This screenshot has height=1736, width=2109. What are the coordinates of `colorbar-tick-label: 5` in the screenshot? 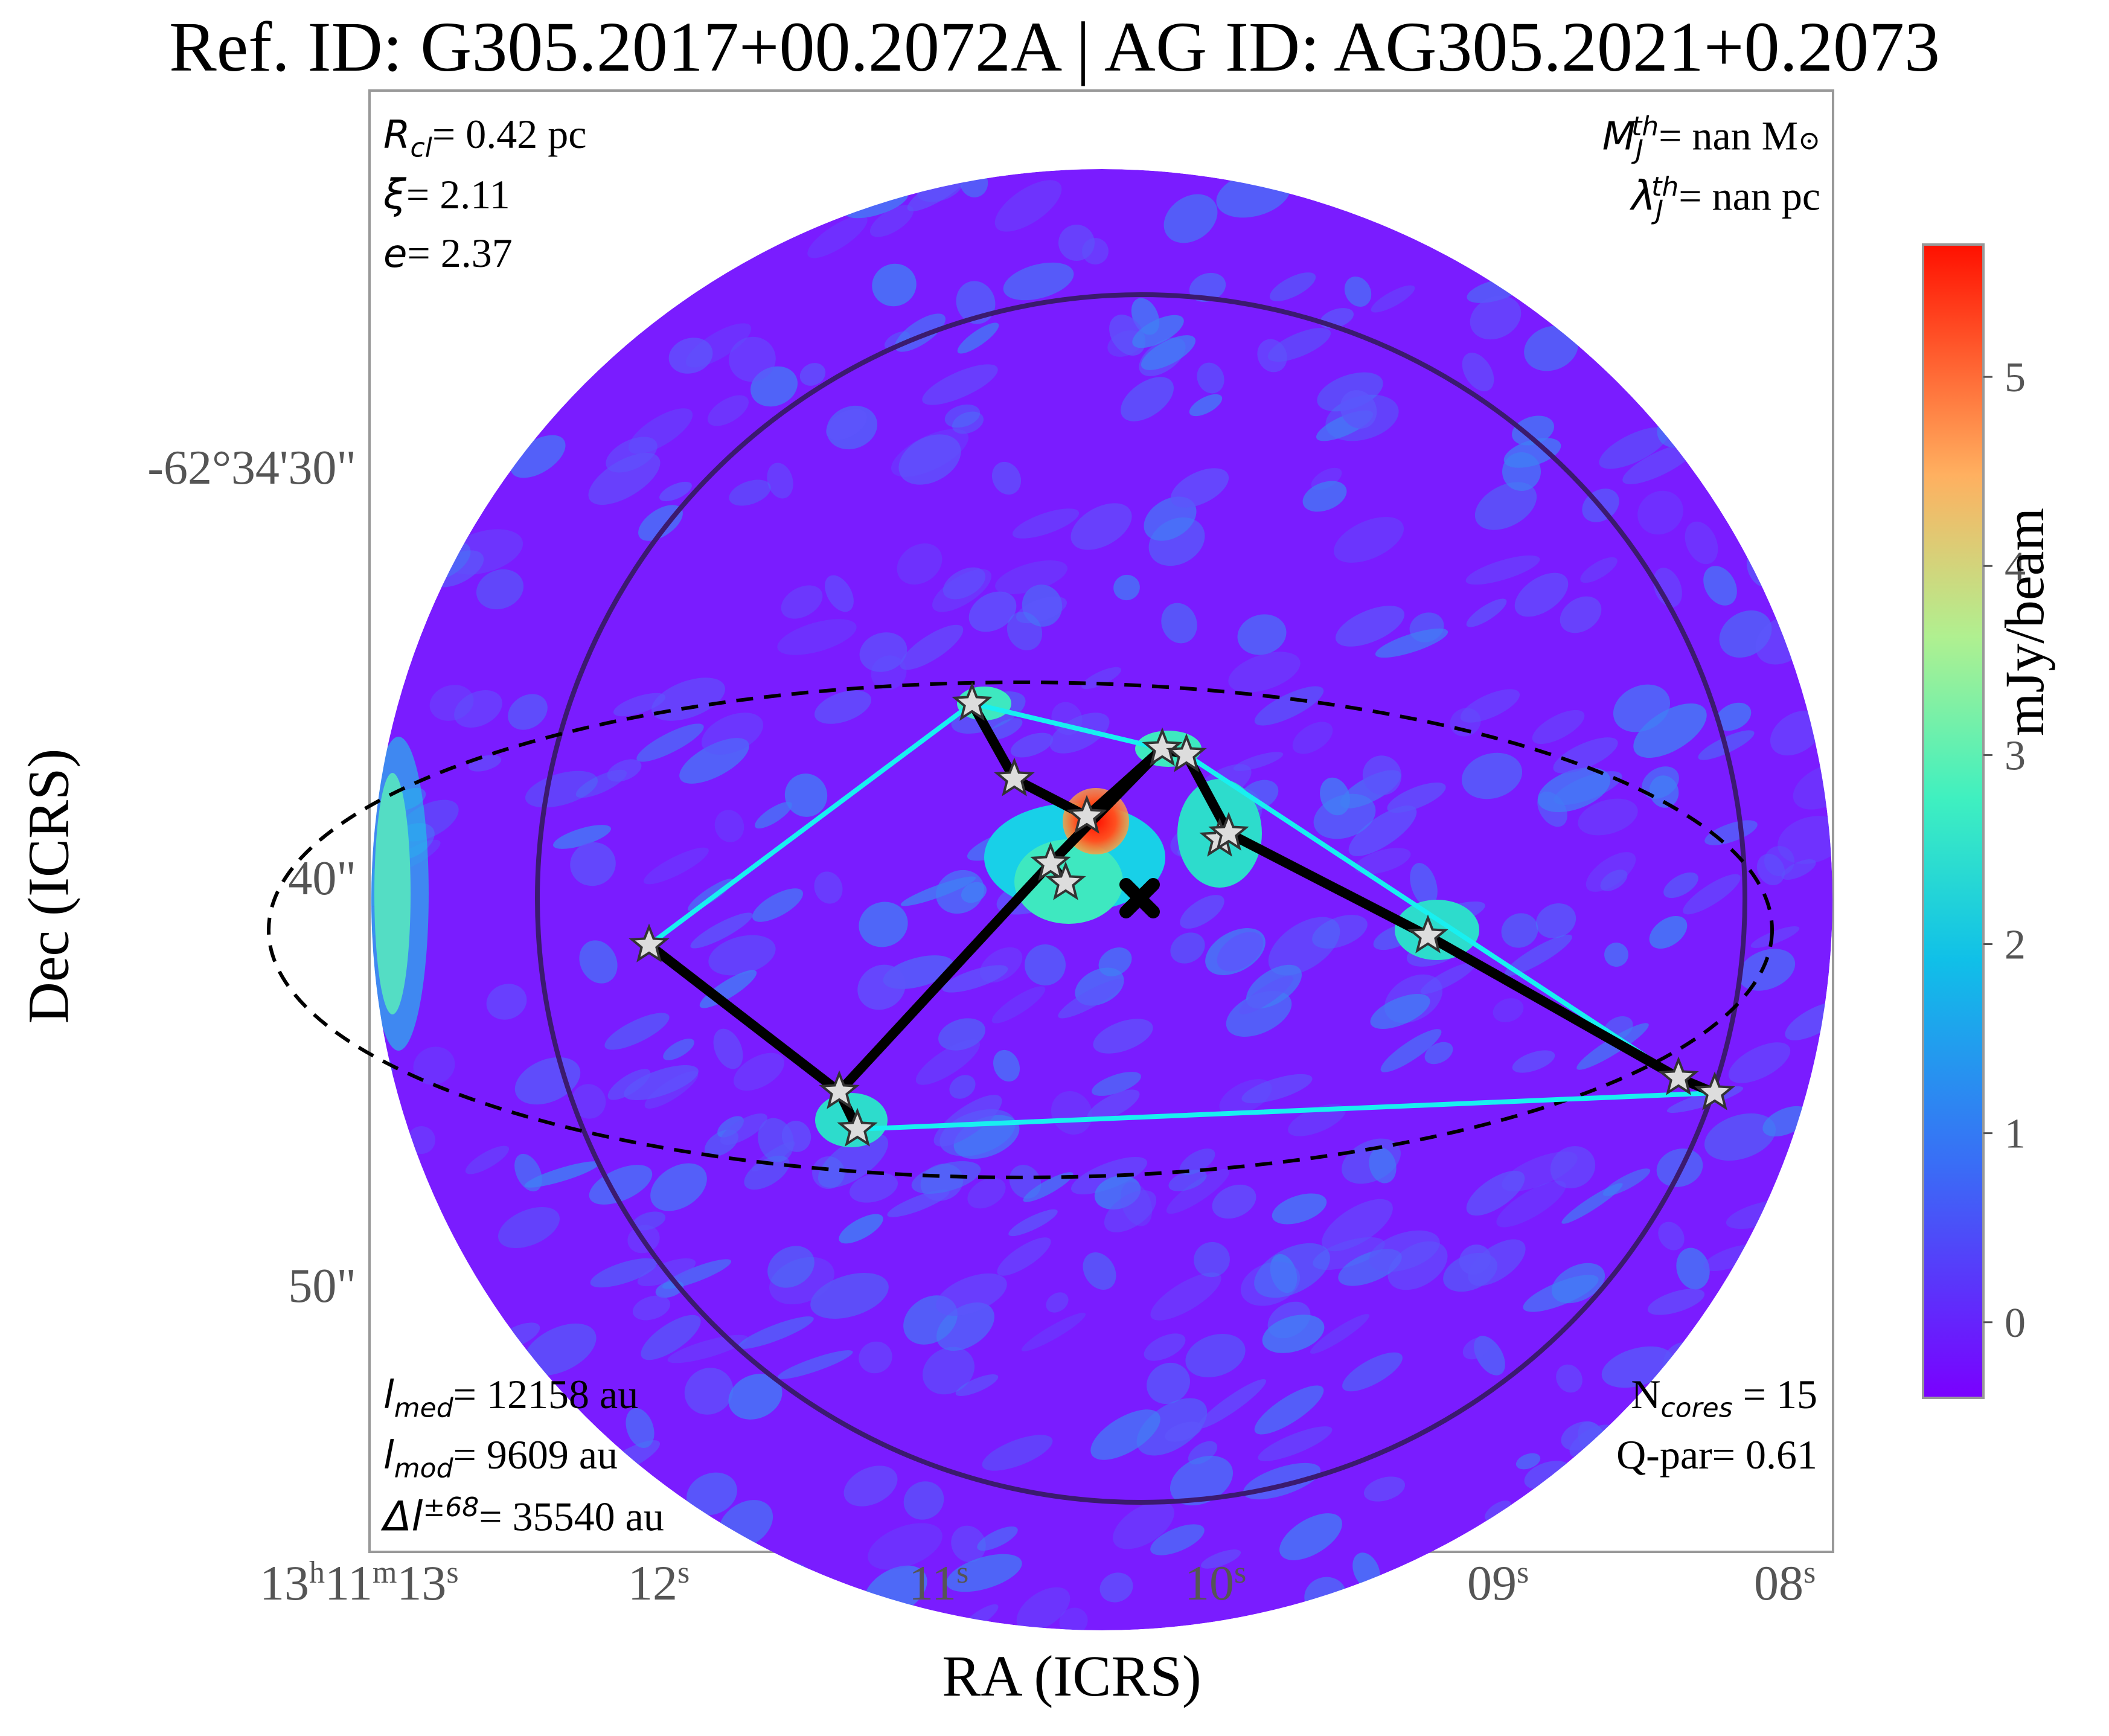 It's located at (2015, 377).